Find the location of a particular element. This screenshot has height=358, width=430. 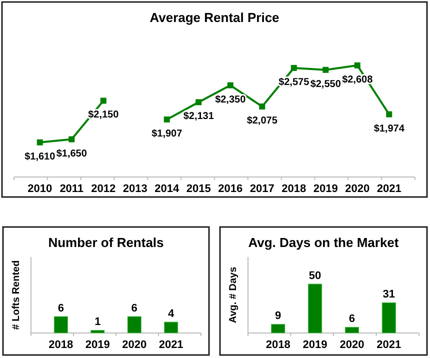

x-tick-label: 2017 is located at coordinates (262, 189).